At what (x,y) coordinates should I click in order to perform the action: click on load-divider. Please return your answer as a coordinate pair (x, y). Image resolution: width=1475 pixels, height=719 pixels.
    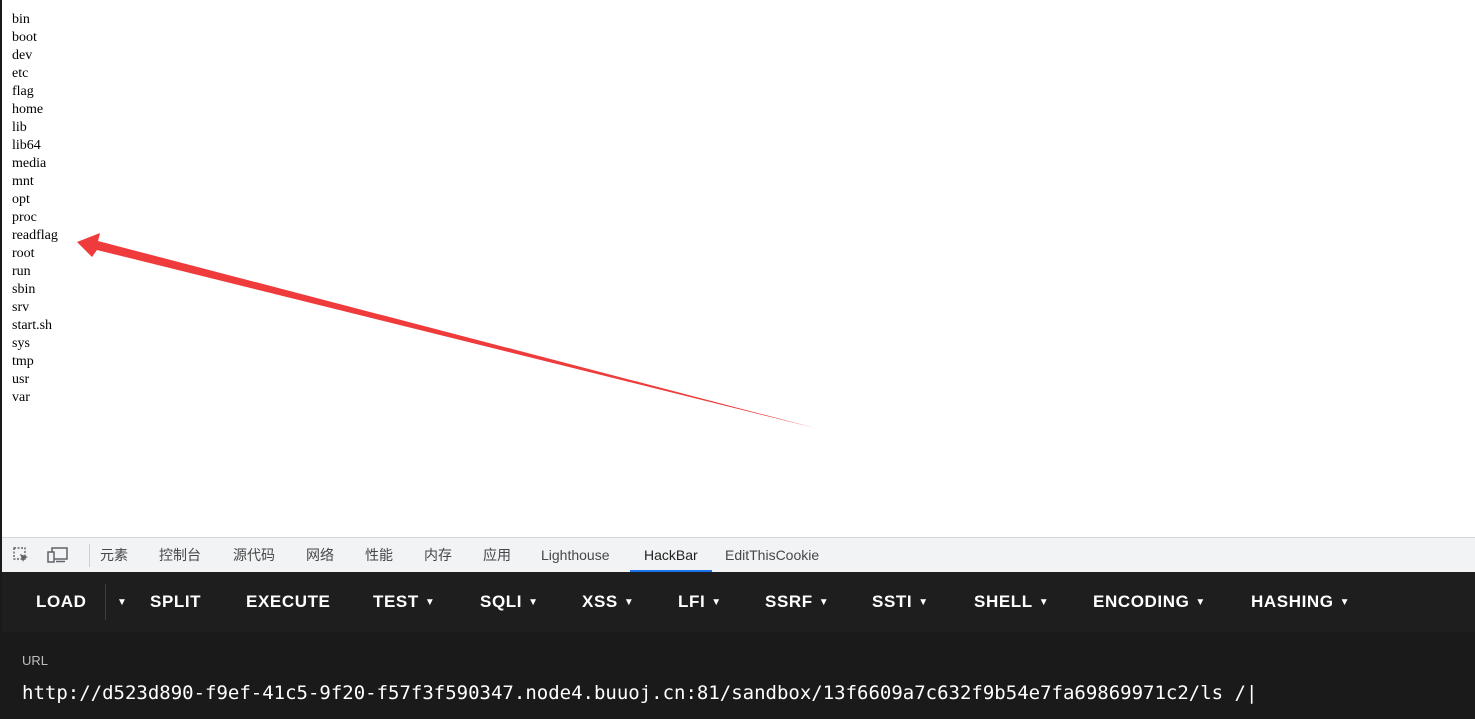
    Looking at the image, I should click on (105, 602).